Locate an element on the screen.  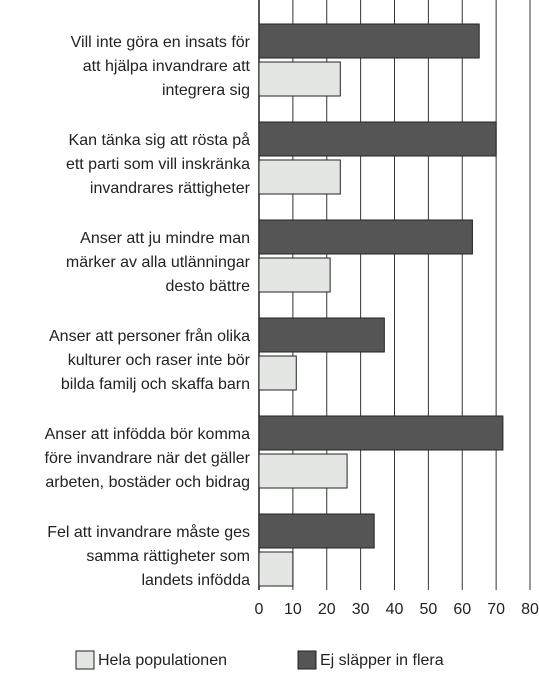
category-label: Vill inte göra en insats för is located at coordinates (161, 42).